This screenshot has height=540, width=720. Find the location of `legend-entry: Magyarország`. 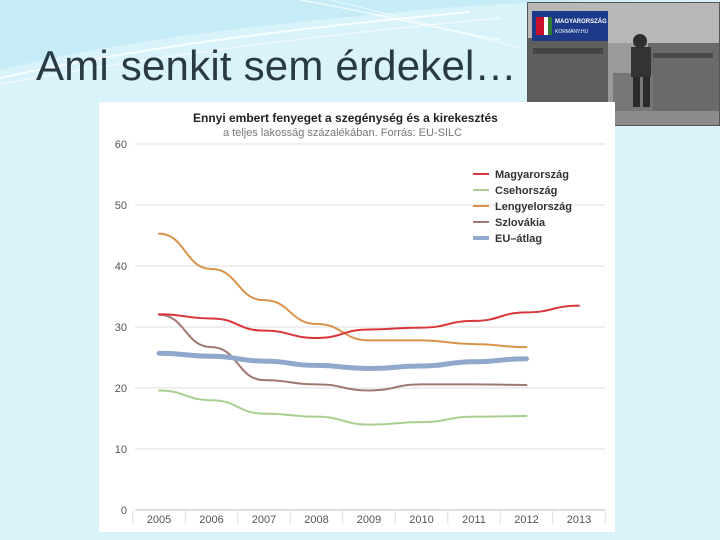

legend-entry: Magyarország is located at coordinates (532, 175).